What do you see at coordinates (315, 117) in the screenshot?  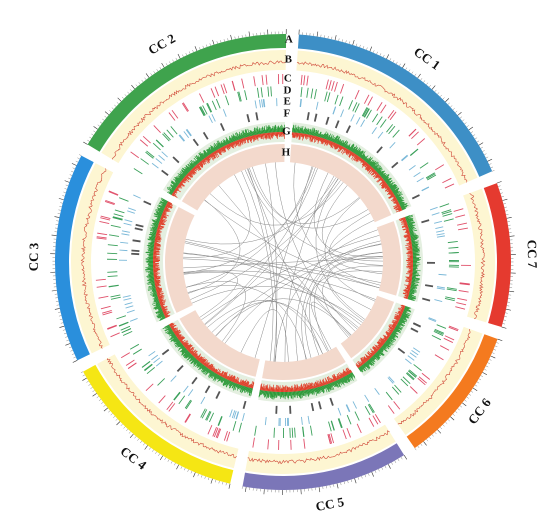 I see `track-f-marker` at bounding box center [315, 117].